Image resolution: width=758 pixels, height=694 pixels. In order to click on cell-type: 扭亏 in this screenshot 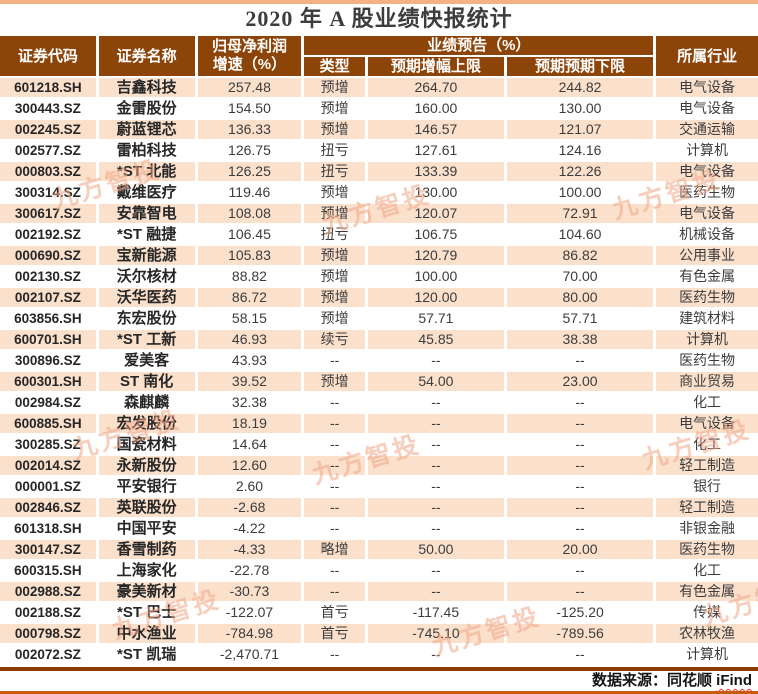, I will do `click(334, 234)`.